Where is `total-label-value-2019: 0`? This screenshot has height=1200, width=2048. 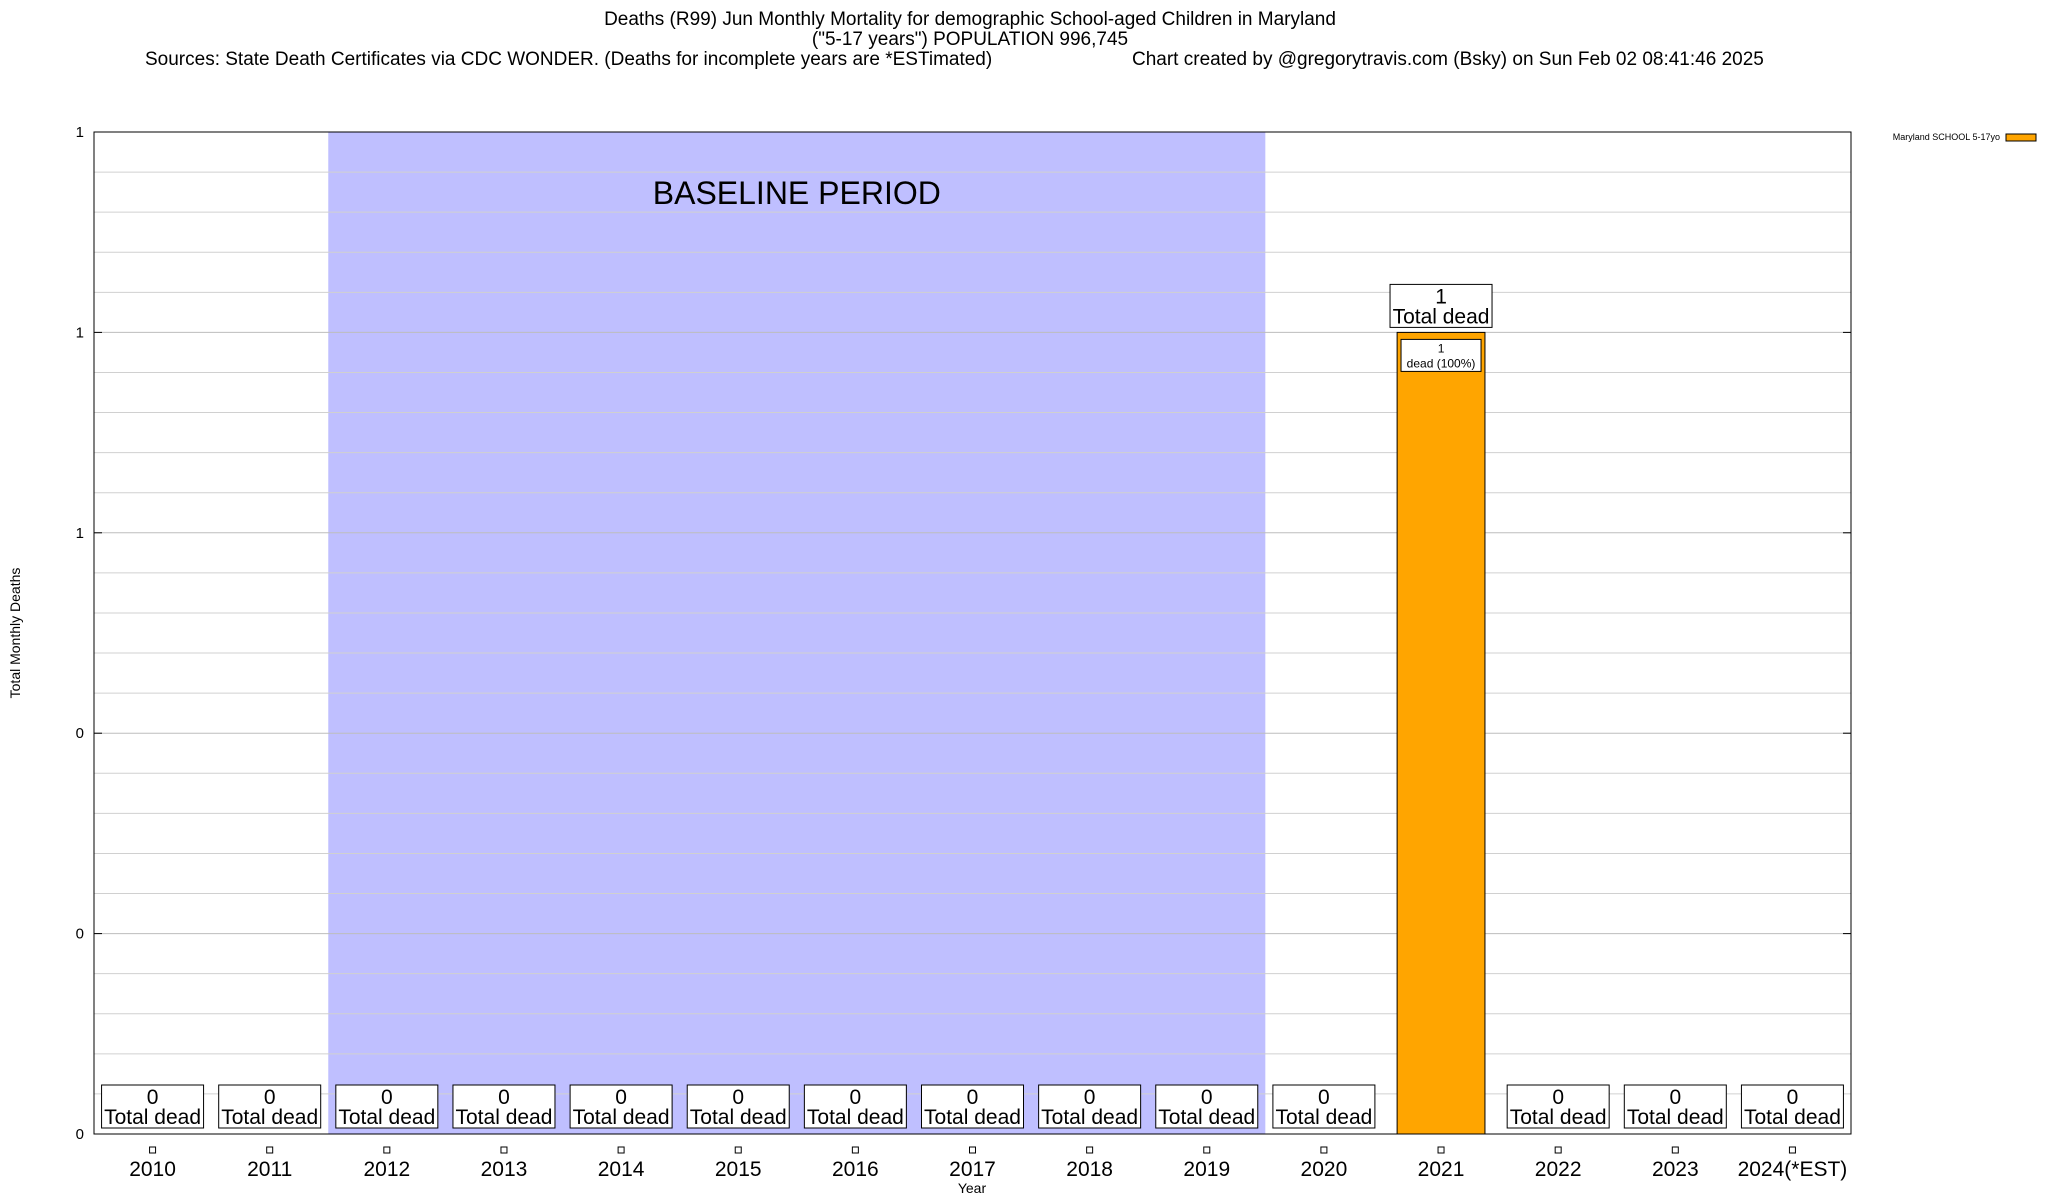
total-label-value-2019: 0 is located at coordinates (1207, 1097).